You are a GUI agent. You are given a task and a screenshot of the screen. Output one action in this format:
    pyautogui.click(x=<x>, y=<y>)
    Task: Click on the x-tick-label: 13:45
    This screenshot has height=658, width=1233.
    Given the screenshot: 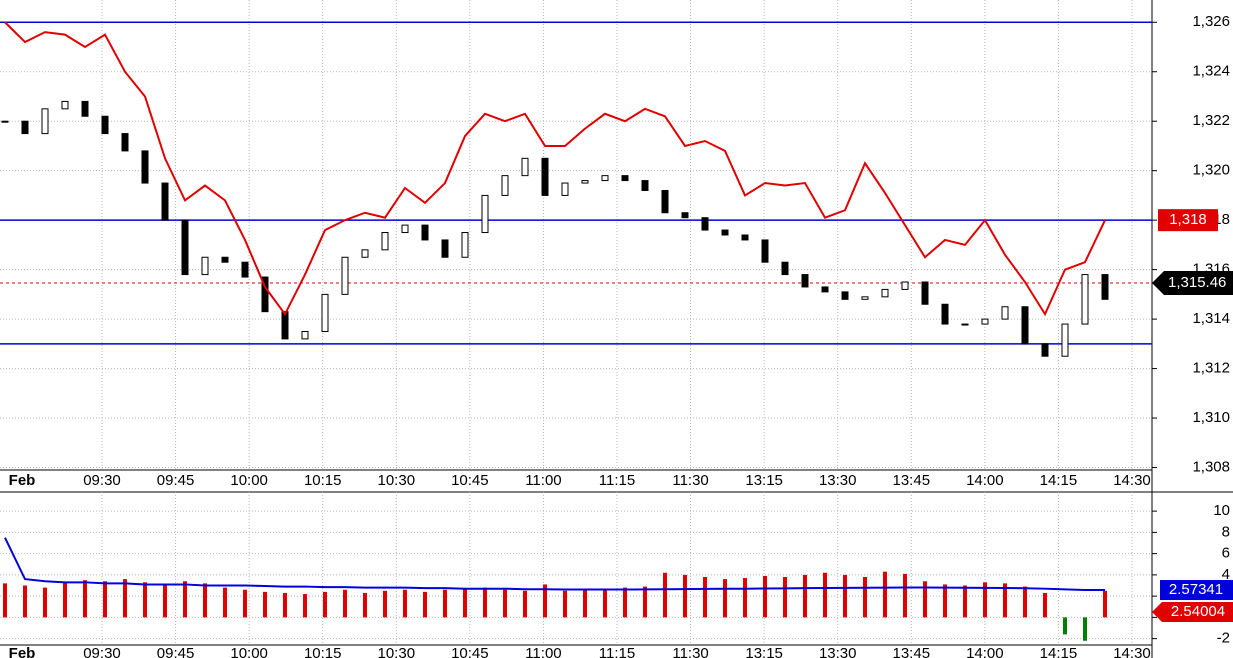 What is the action you would take?
    pyautogui.click(x=912, y=480)
    